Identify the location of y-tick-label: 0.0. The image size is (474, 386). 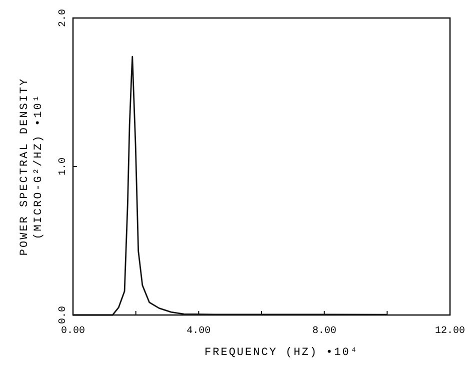
(63, 315).